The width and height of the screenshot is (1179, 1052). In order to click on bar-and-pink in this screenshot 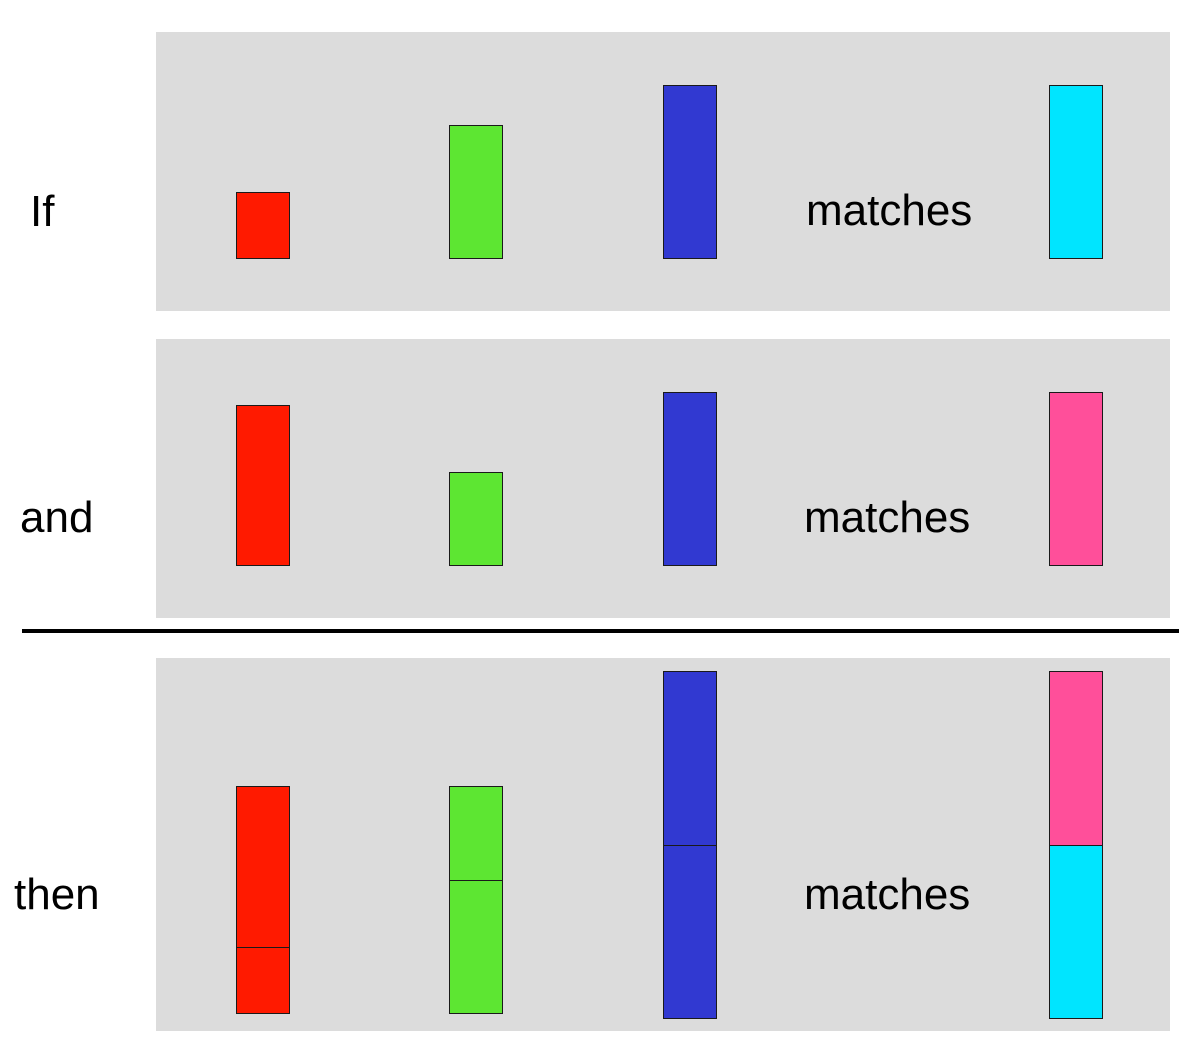, I will do `click(1076, 479)`.